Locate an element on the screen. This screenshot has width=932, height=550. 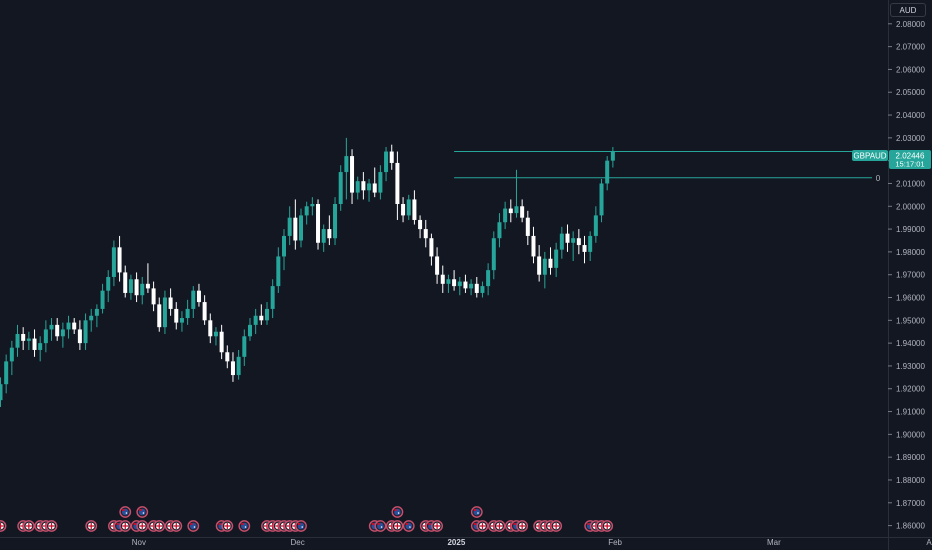
price-tag-bg is located at coordinates (910, 159).